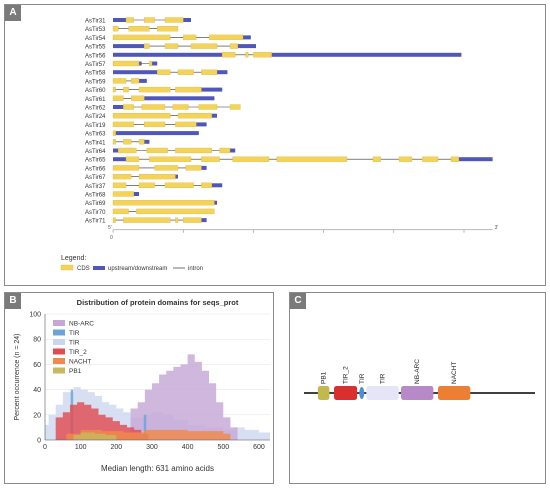  What do you see at coordinates (99, 268) in the screenshot?
I see `legend-utr-swatch` at bounding box center [99, 268].